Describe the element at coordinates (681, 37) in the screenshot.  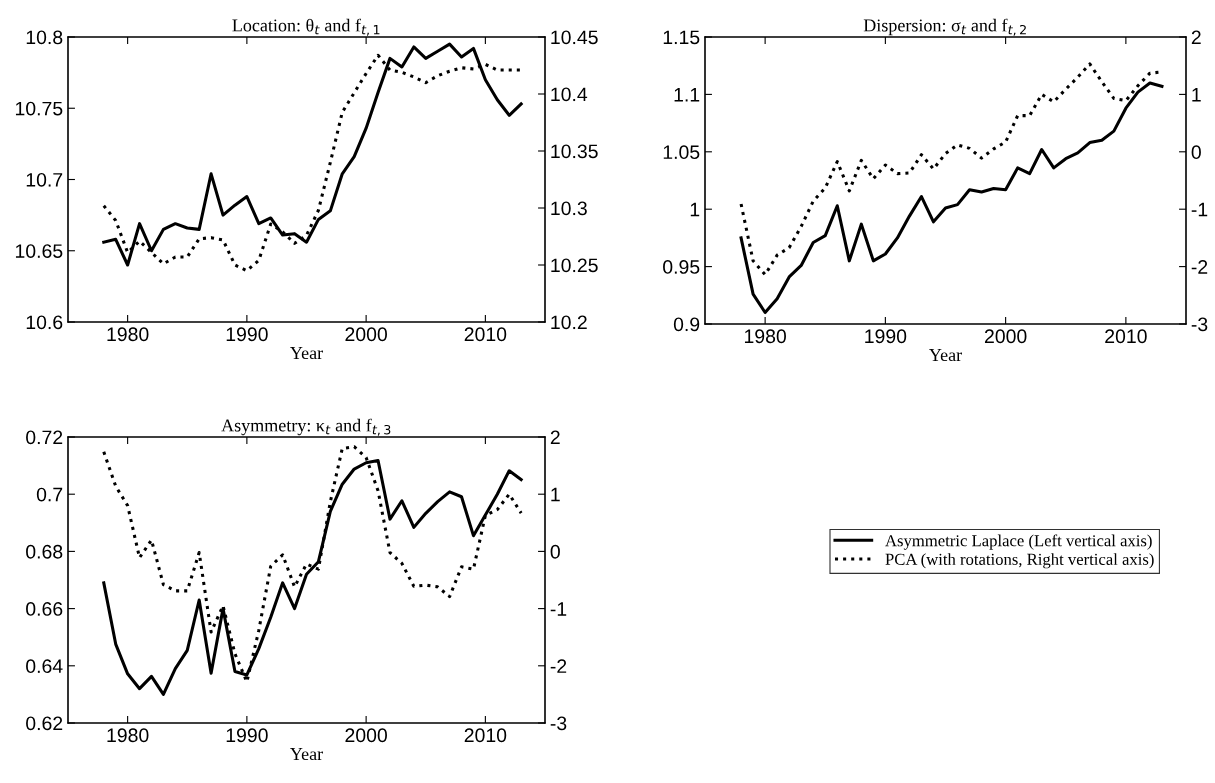
I see `y-tick-label: 1.15` at that location.